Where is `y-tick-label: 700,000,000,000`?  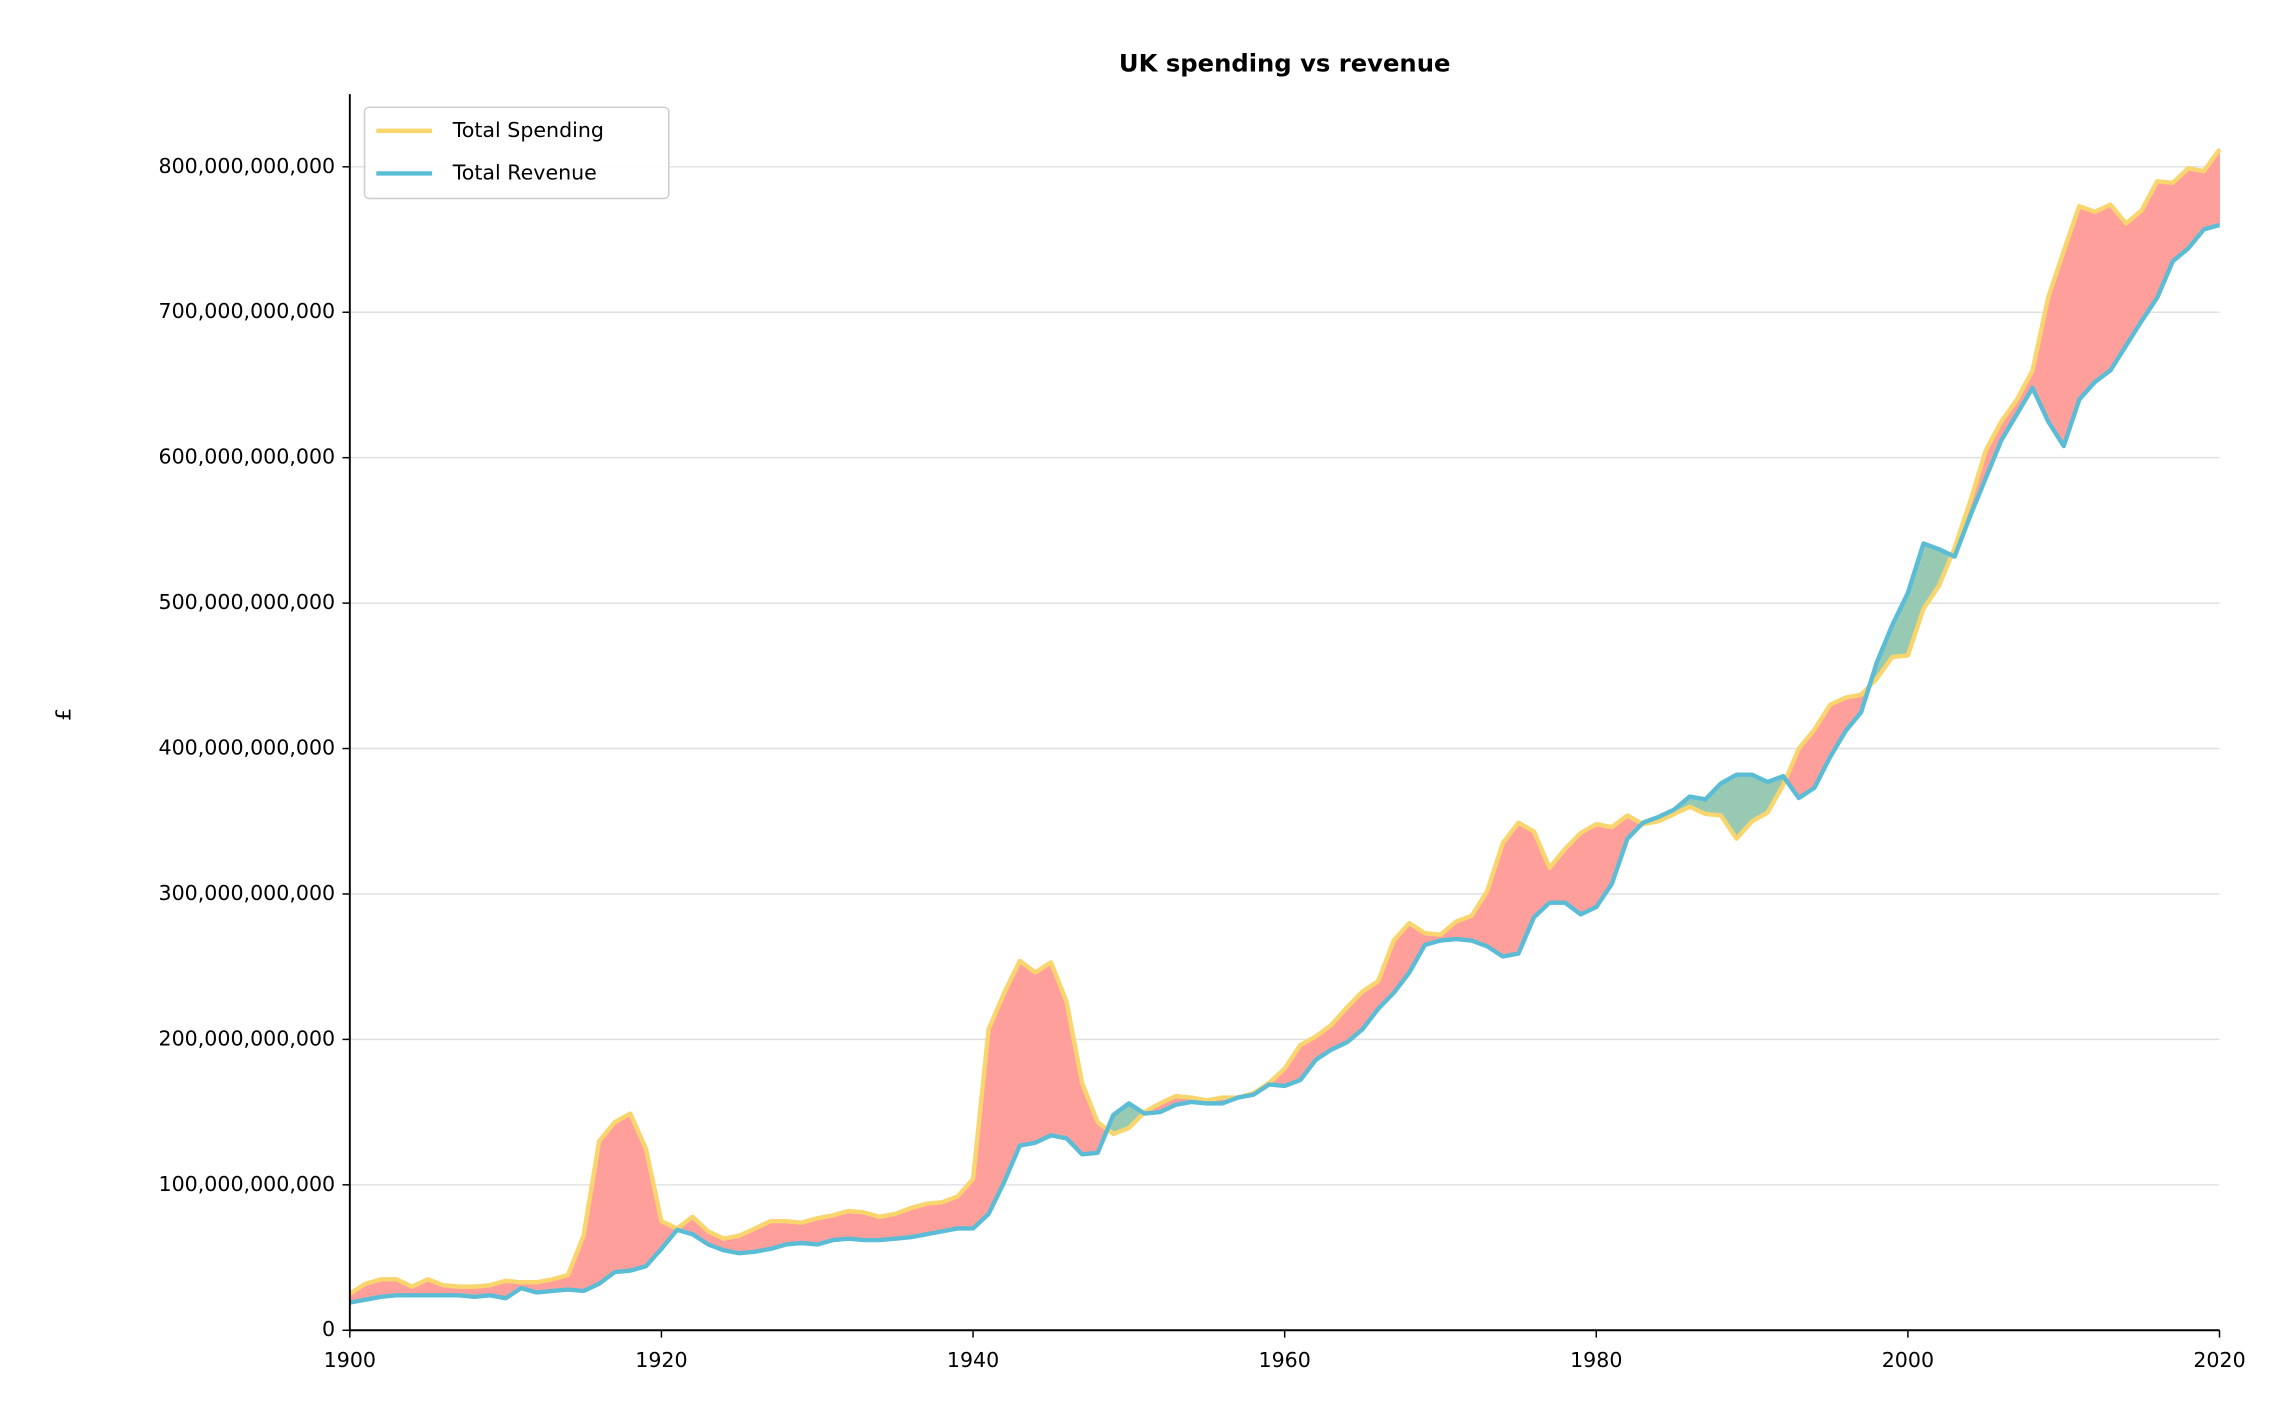
y-tick-label: 700,000,000,000 is located at coordinates (247, 311).